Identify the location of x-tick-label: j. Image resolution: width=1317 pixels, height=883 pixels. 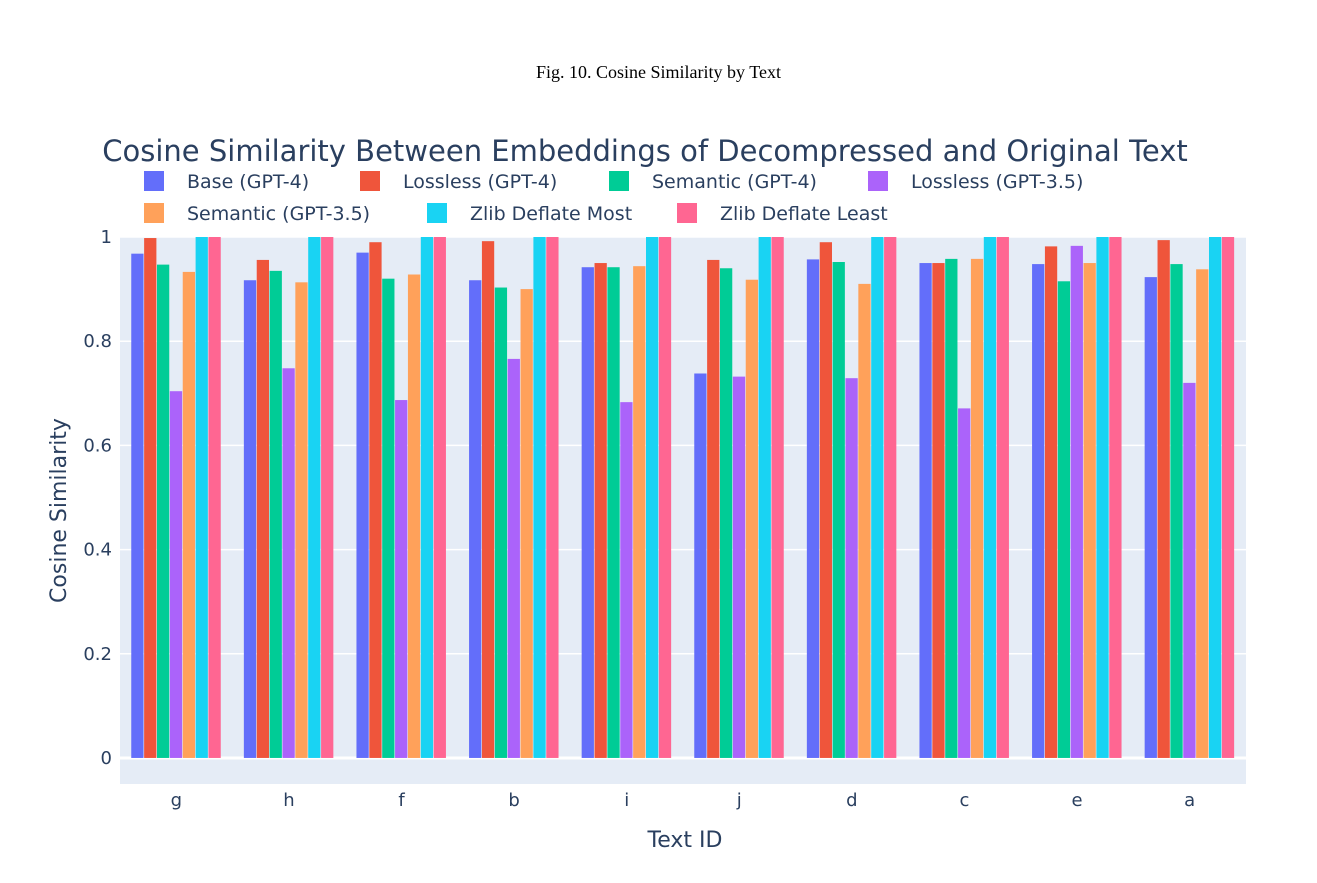
(739, 800).